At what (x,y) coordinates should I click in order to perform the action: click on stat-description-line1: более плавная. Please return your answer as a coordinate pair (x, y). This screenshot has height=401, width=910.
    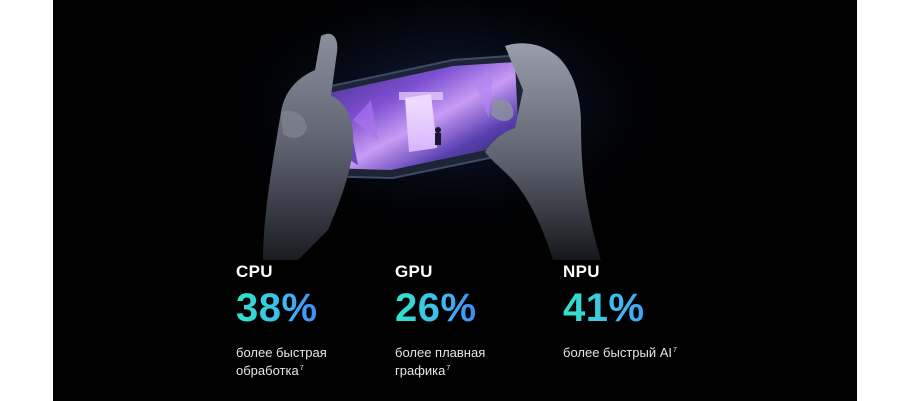
    Looking at the image, I should click on (440, 352).